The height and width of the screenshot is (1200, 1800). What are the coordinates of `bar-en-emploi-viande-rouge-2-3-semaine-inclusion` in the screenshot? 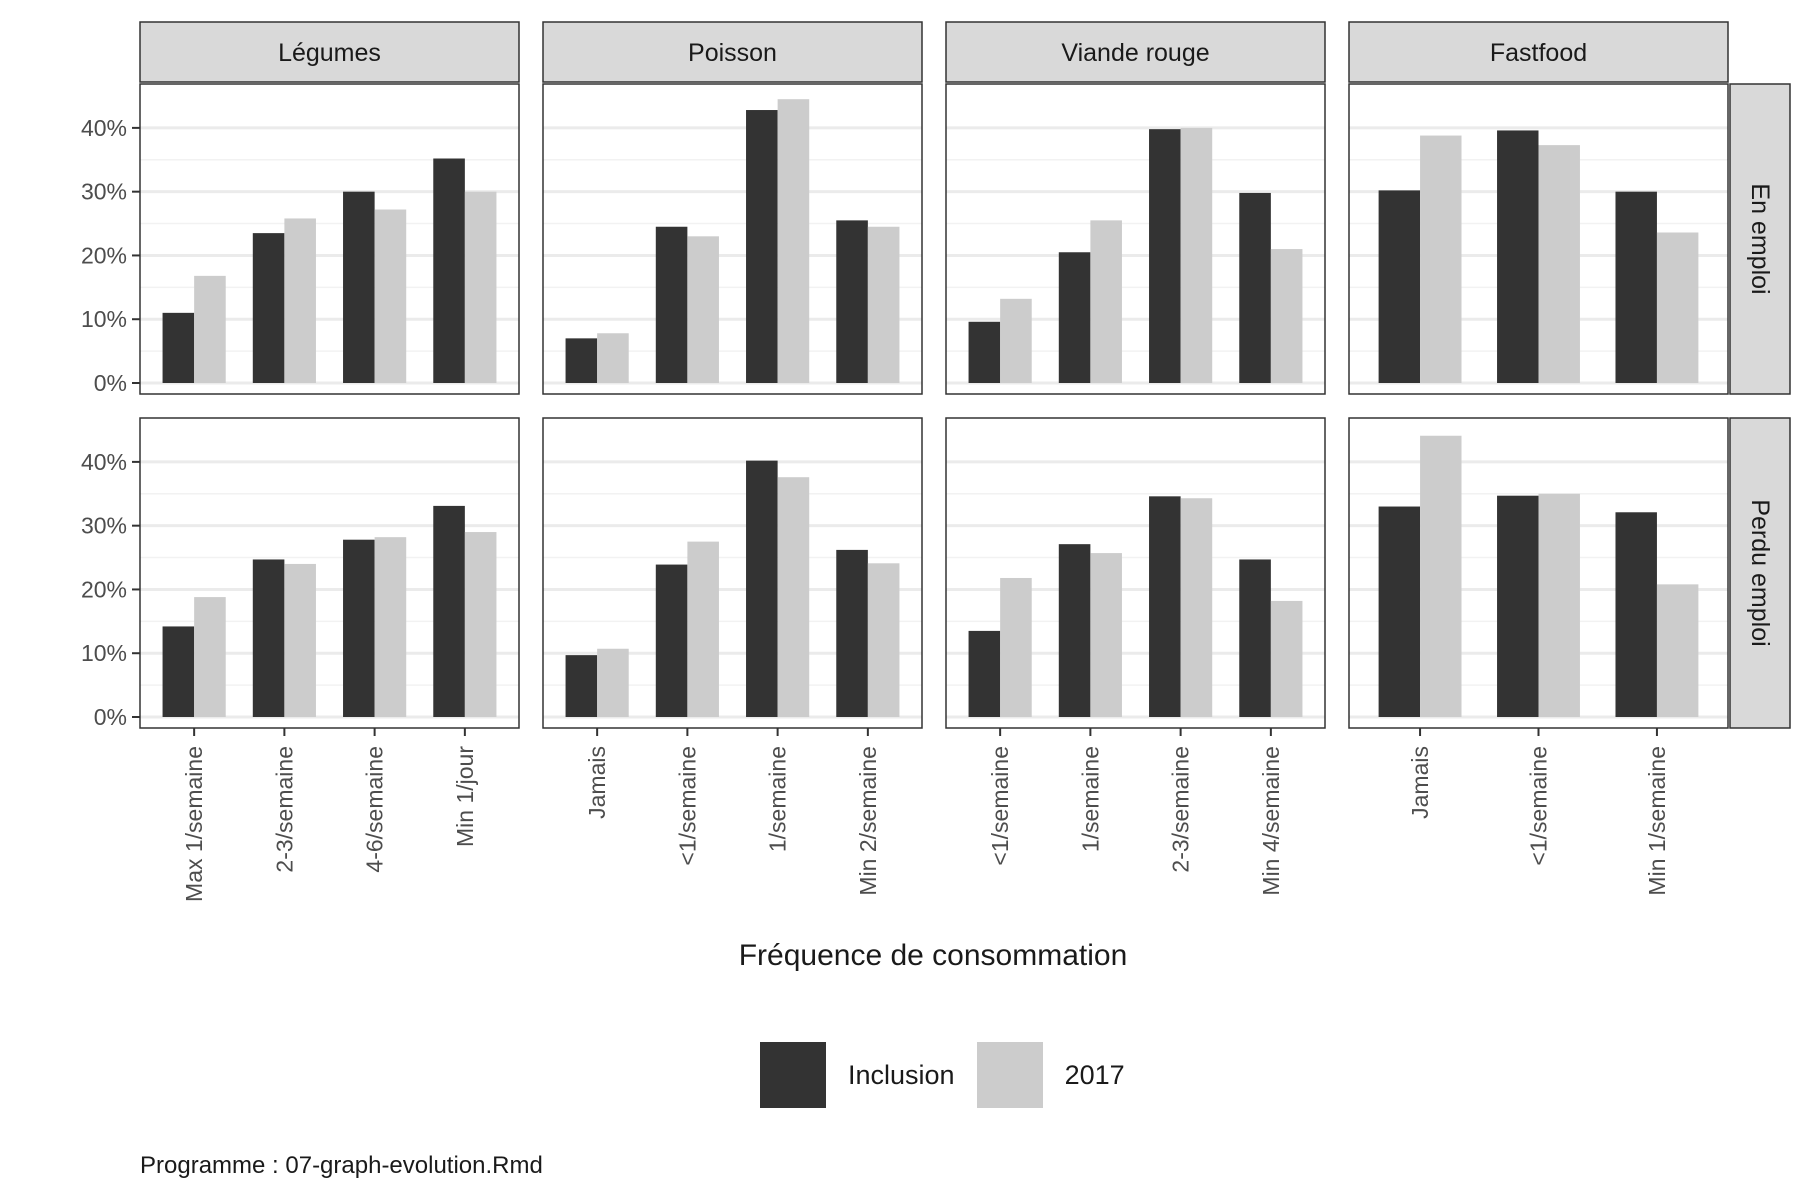 It's located at (1165, 256).